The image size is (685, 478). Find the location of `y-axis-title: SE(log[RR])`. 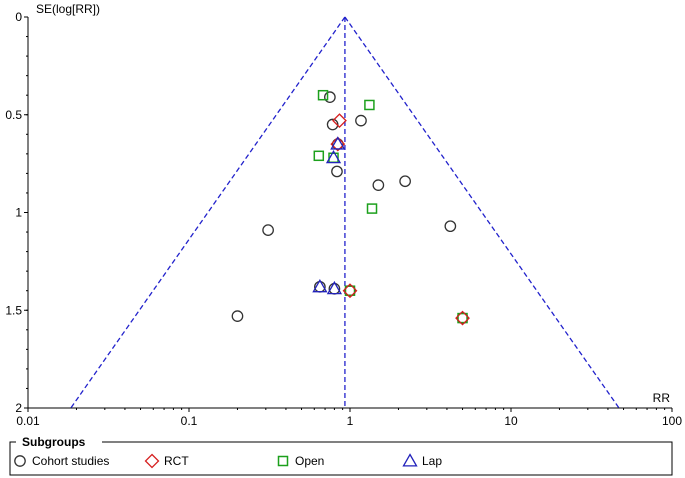

y-axis-title: SE(log[RR]) is located at coordinates (68, 9).